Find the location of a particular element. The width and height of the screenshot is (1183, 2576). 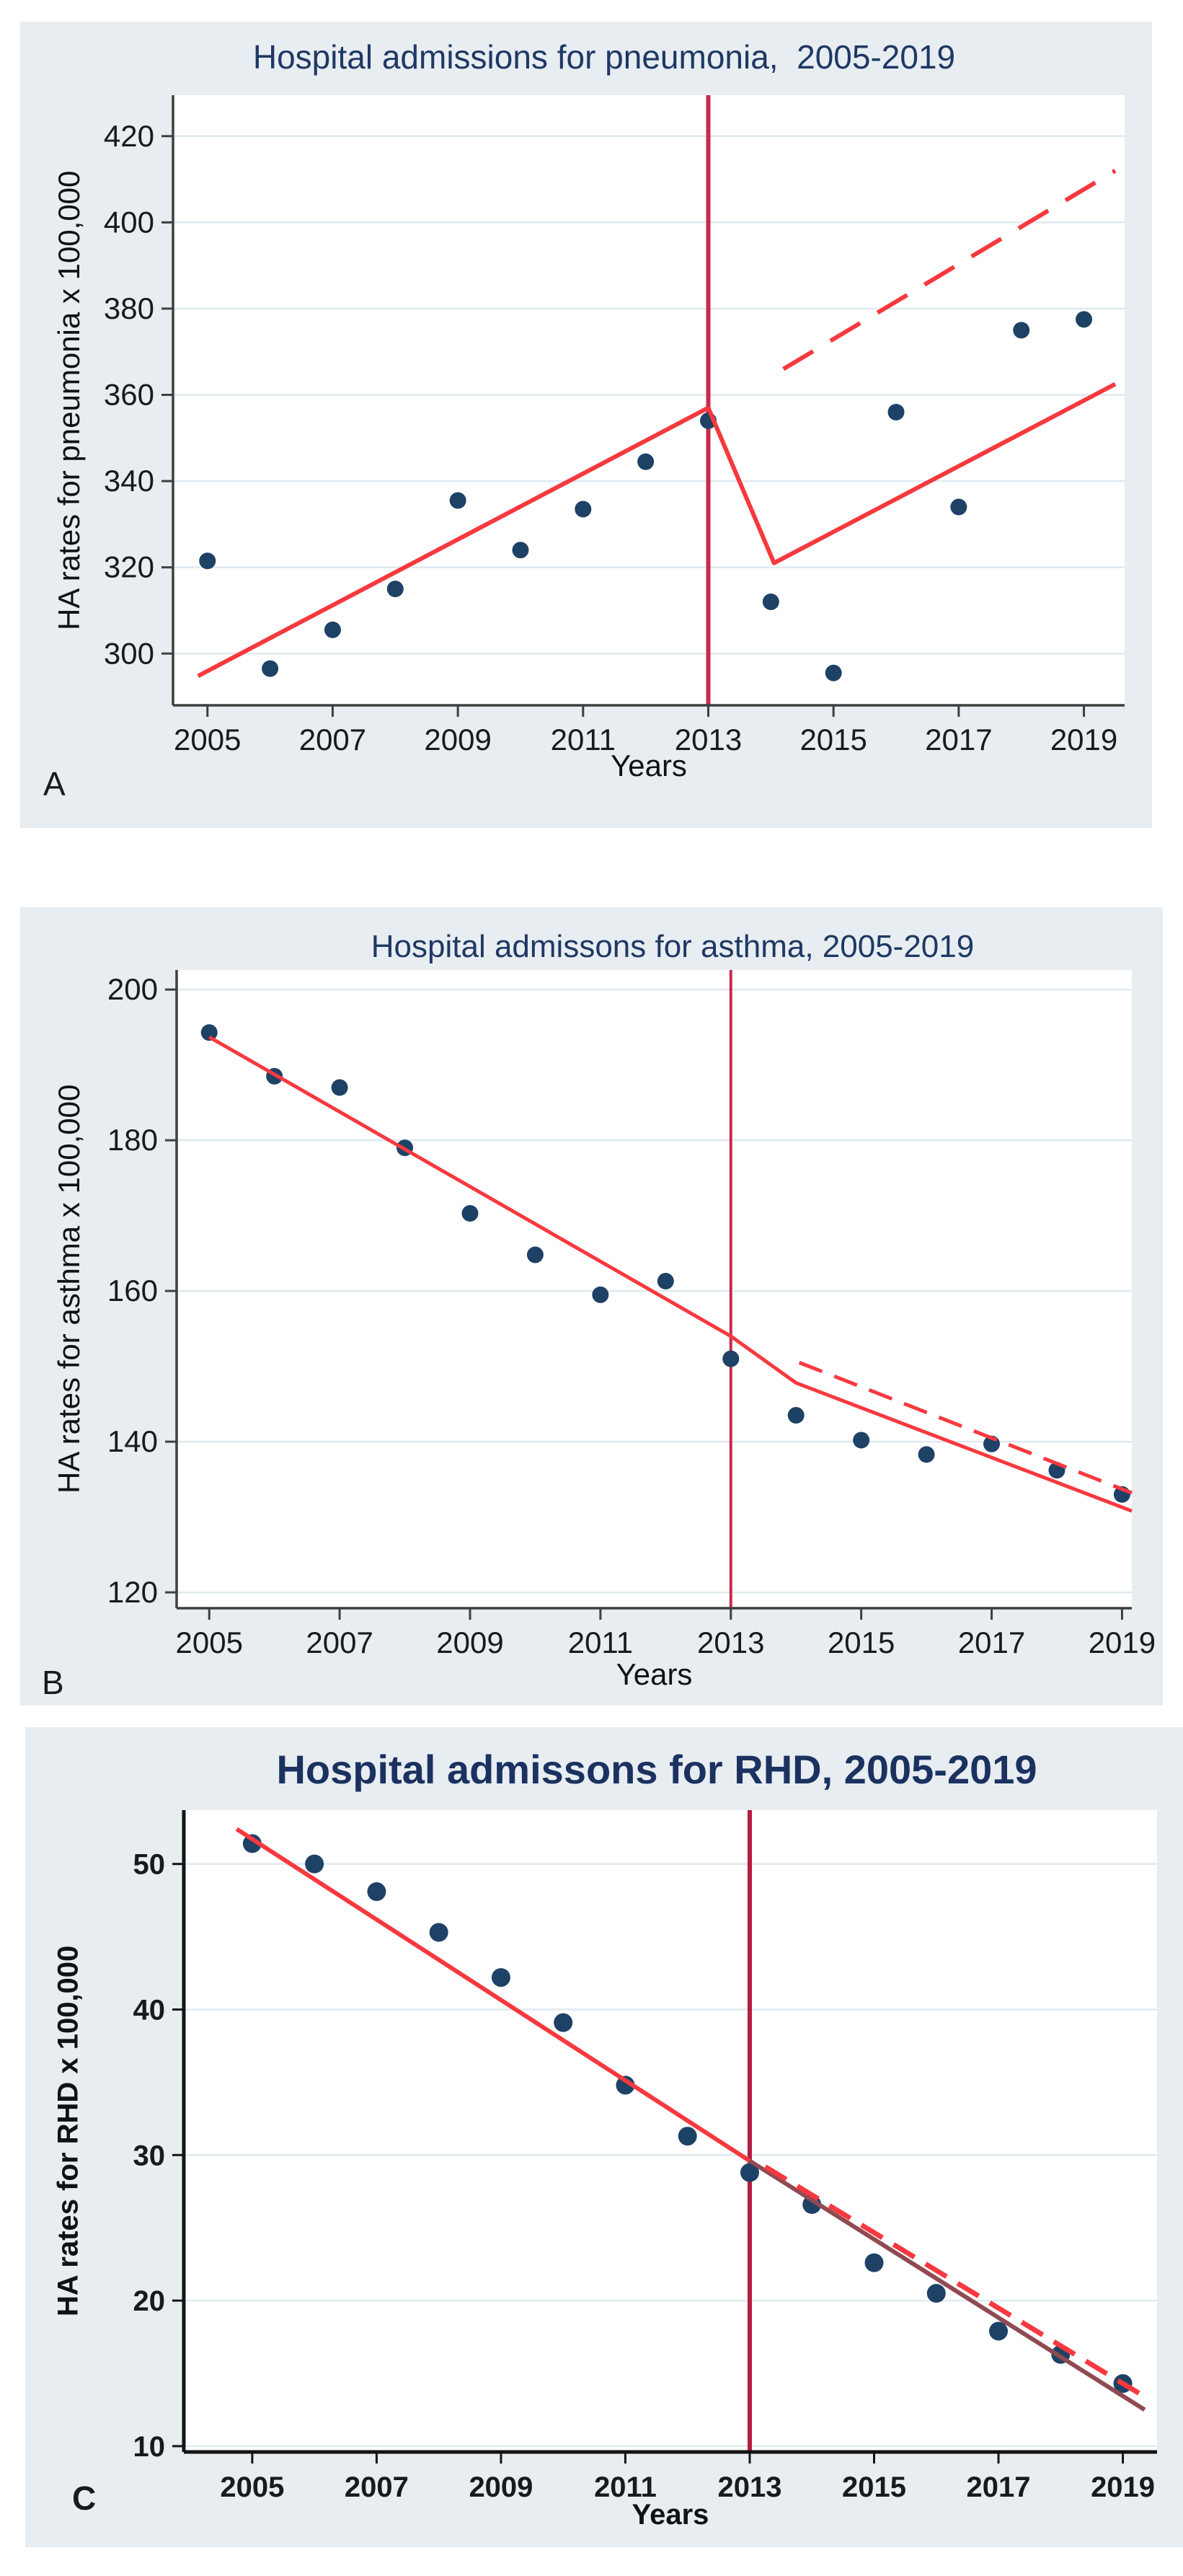

y-tick-label: 200 is located at coordinates (132, 989).